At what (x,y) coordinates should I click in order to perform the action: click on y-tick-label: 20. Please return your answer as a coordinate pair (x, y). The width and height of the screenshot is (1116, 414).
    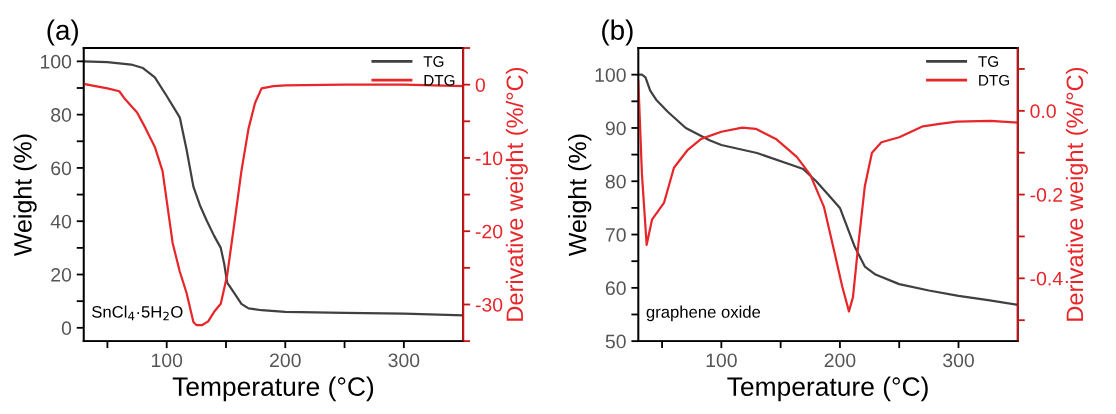
    Looking at the image, I should click on (61, 274).